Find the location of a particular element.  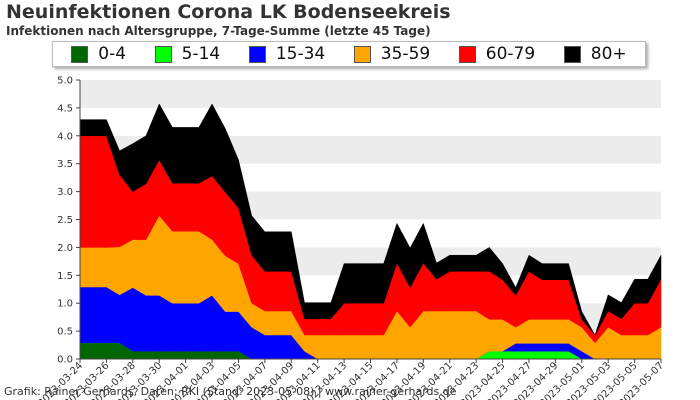

legend-item-0-4: 0-4 is located at coordinates (98, 54).